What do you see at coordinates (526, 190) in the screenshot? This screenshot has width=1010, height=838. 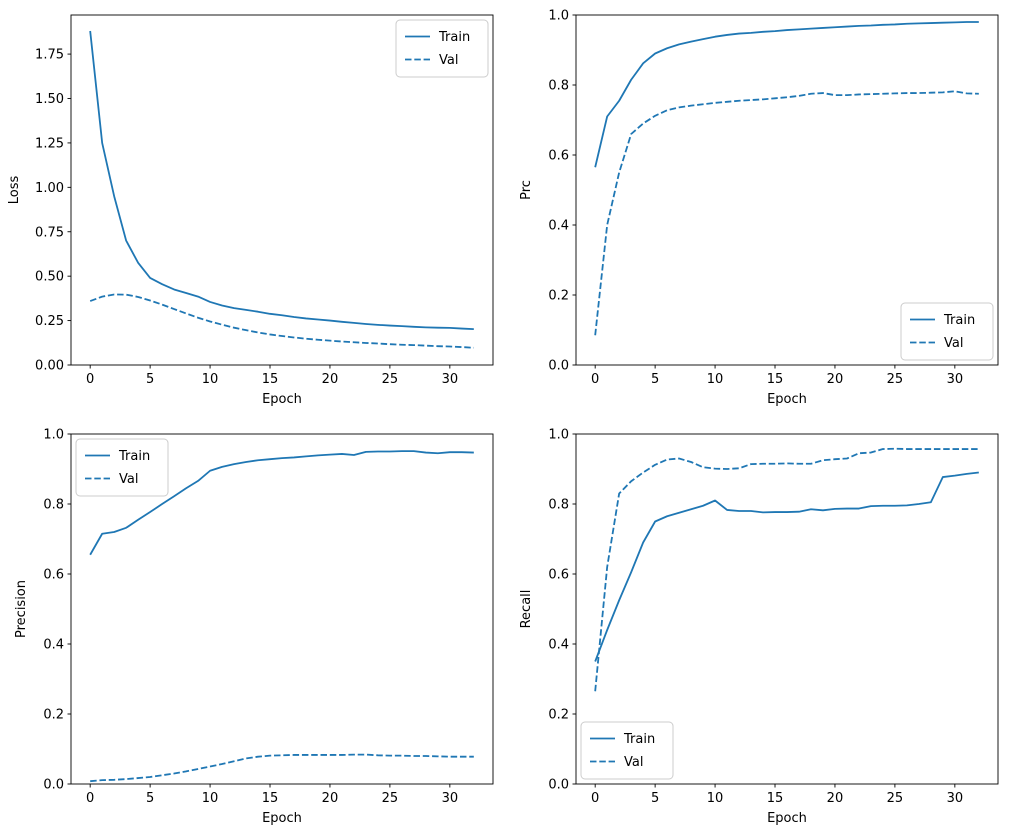 I see `y-axis-label: Prc` at bounding box center [526, 190].